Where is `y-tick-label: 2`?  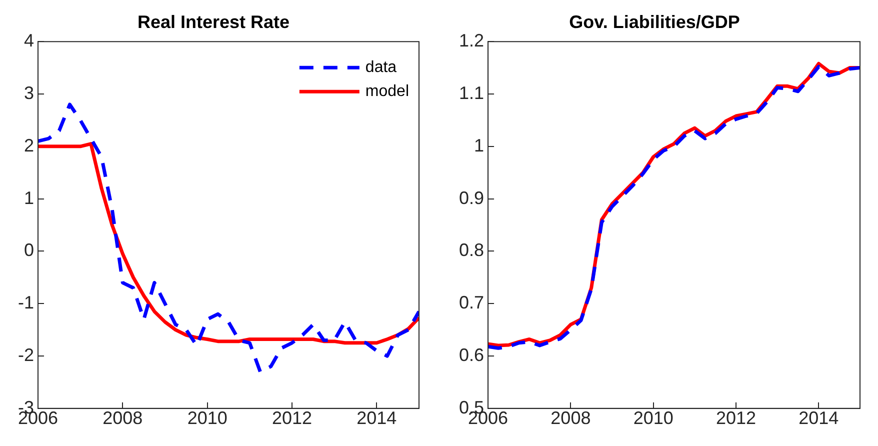
y-tick-label: 2 is located at coordinates (29, 145).